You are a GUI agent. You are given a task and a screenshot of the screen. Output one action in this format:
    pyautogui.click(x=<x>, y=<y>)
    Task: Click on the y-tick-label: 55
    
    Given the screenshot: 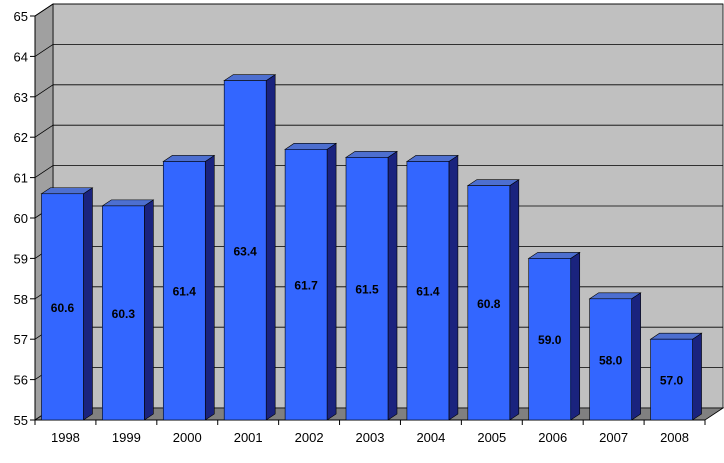 What is the action you would take?
    pyautogui.click(x=21, y=420)
    